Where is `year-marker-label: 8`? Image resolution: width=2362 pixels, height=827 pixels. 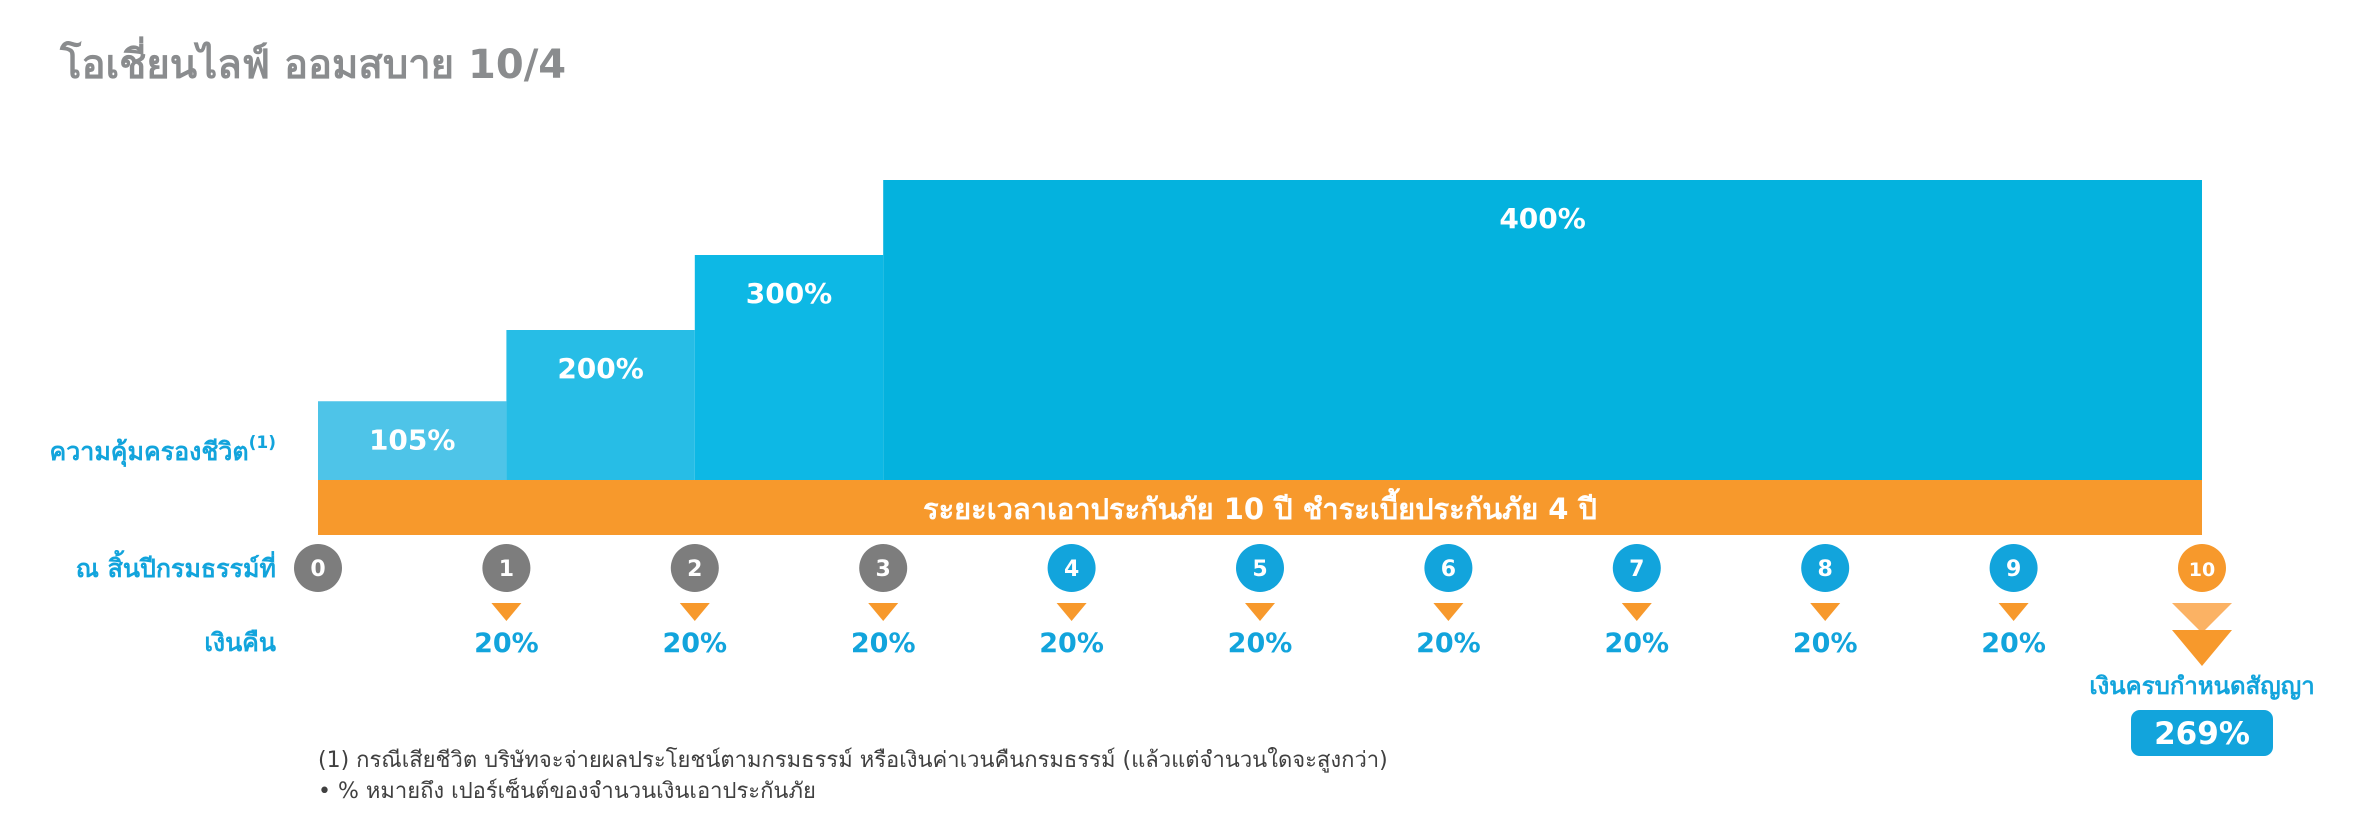
year-marker-label: 8 is located at coordinates (1825, 569).